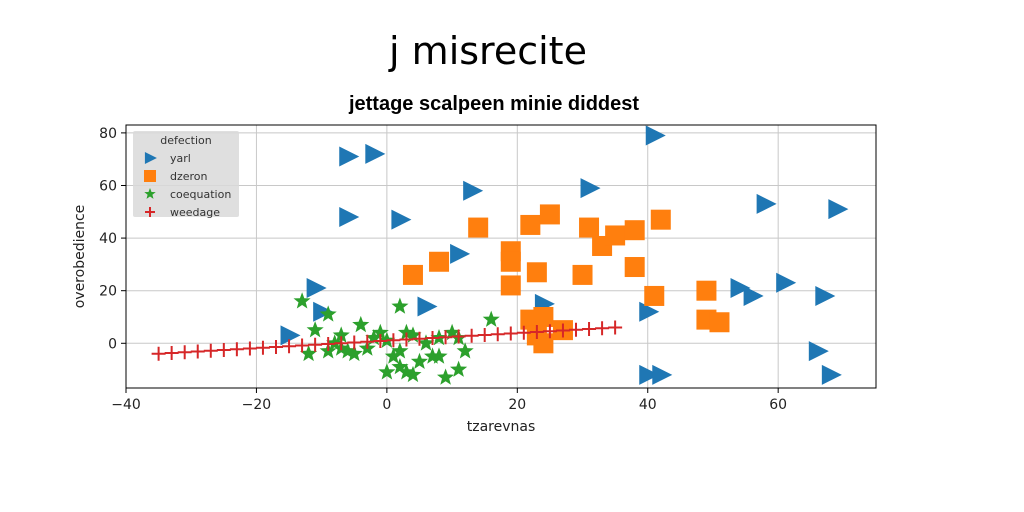 This screenshot has width=1024, height=512. I want to click on legend-title: defection, so click(186, 140).